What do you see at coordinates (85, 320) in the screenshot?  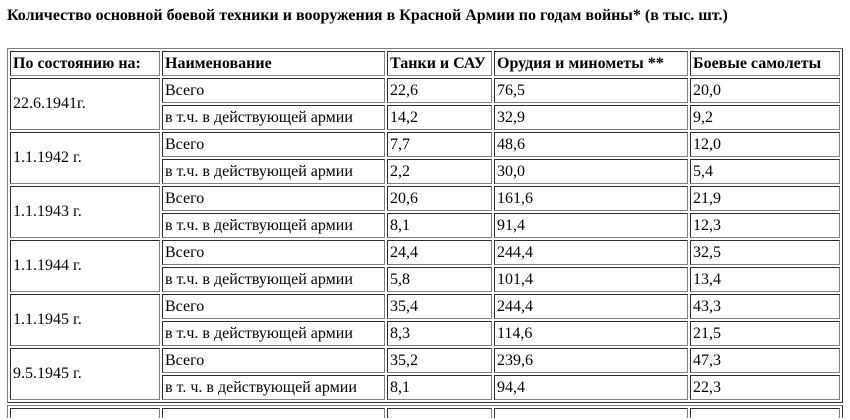 I see `date-cell: 1.1.1945 г.` at bounding box center [85, 320].